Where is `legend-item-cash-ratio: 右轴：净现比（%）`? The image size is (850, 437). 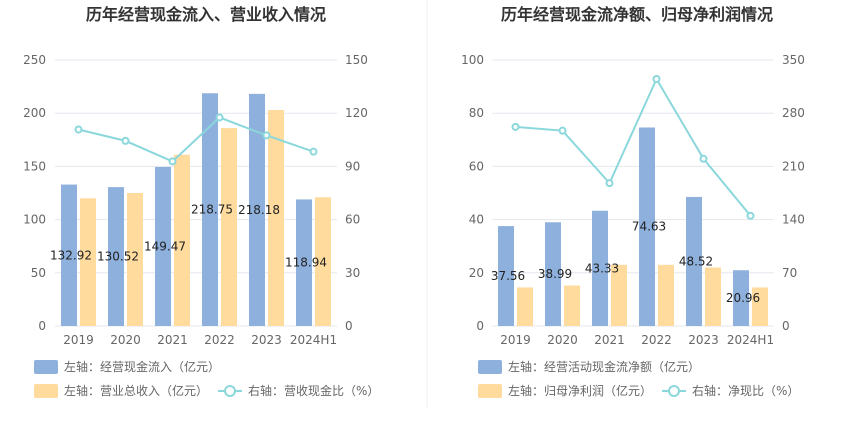 legend-item-cash-ratio: 右轴：净现比（%） is located at coordinates (730, 390).